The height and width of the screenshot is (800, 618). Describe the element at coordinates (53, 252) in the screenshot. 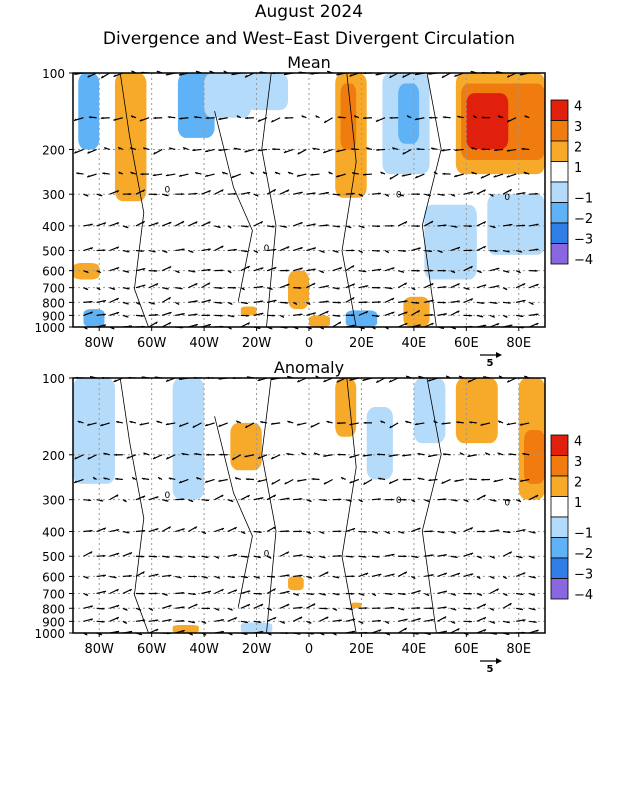

I see `y-tick-label: 500` at that location.